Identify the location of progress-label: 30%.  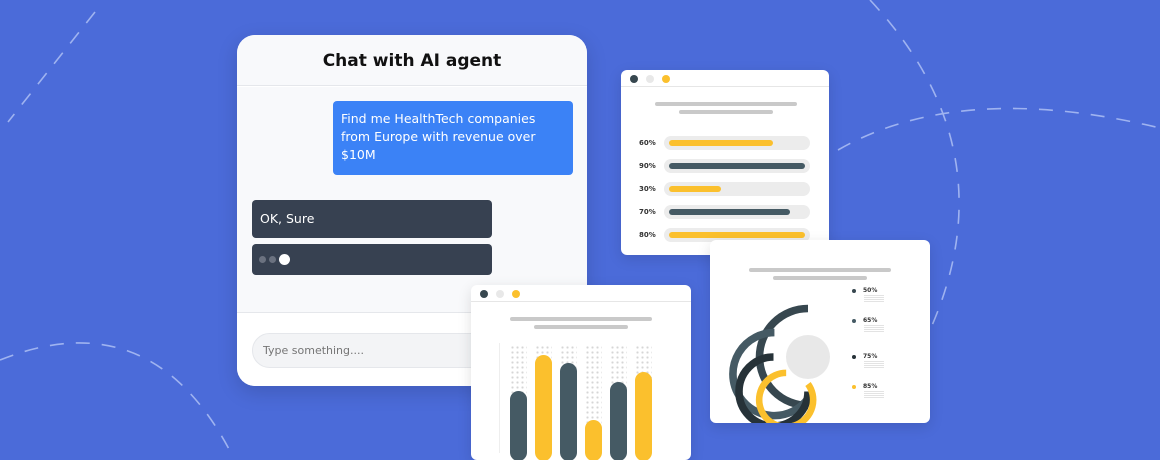
(647, 189).